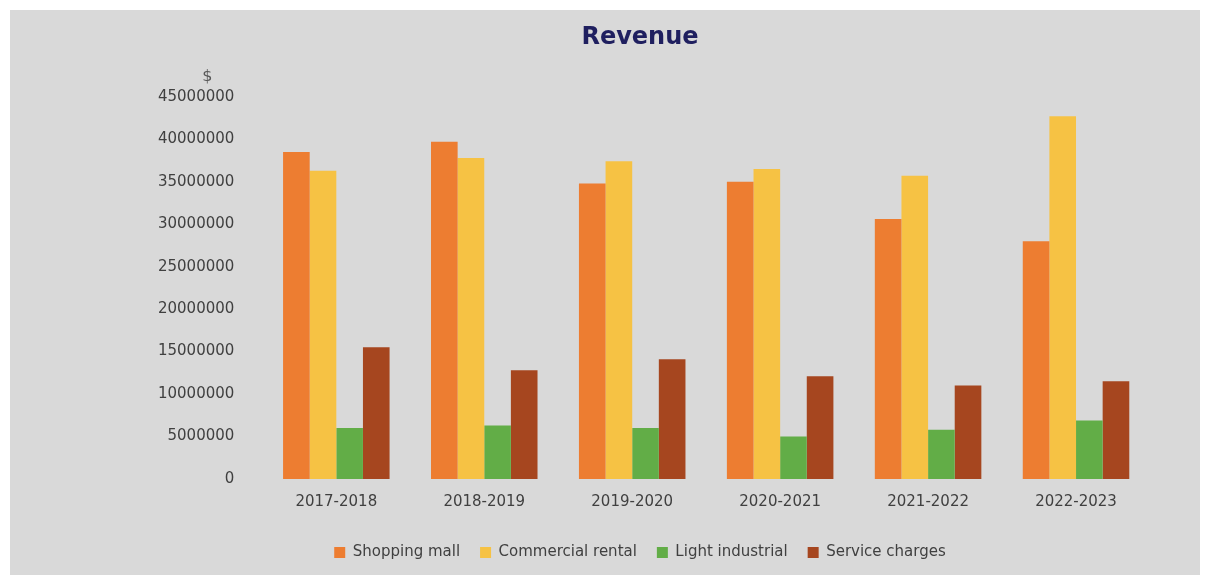 Image resolution: width=1213 pixels, height=586 pixels. What do you see at coordinates (196, 95) in the screenshot?
I see `y-tick-label: 45000000` at bounding box center [196, 95].